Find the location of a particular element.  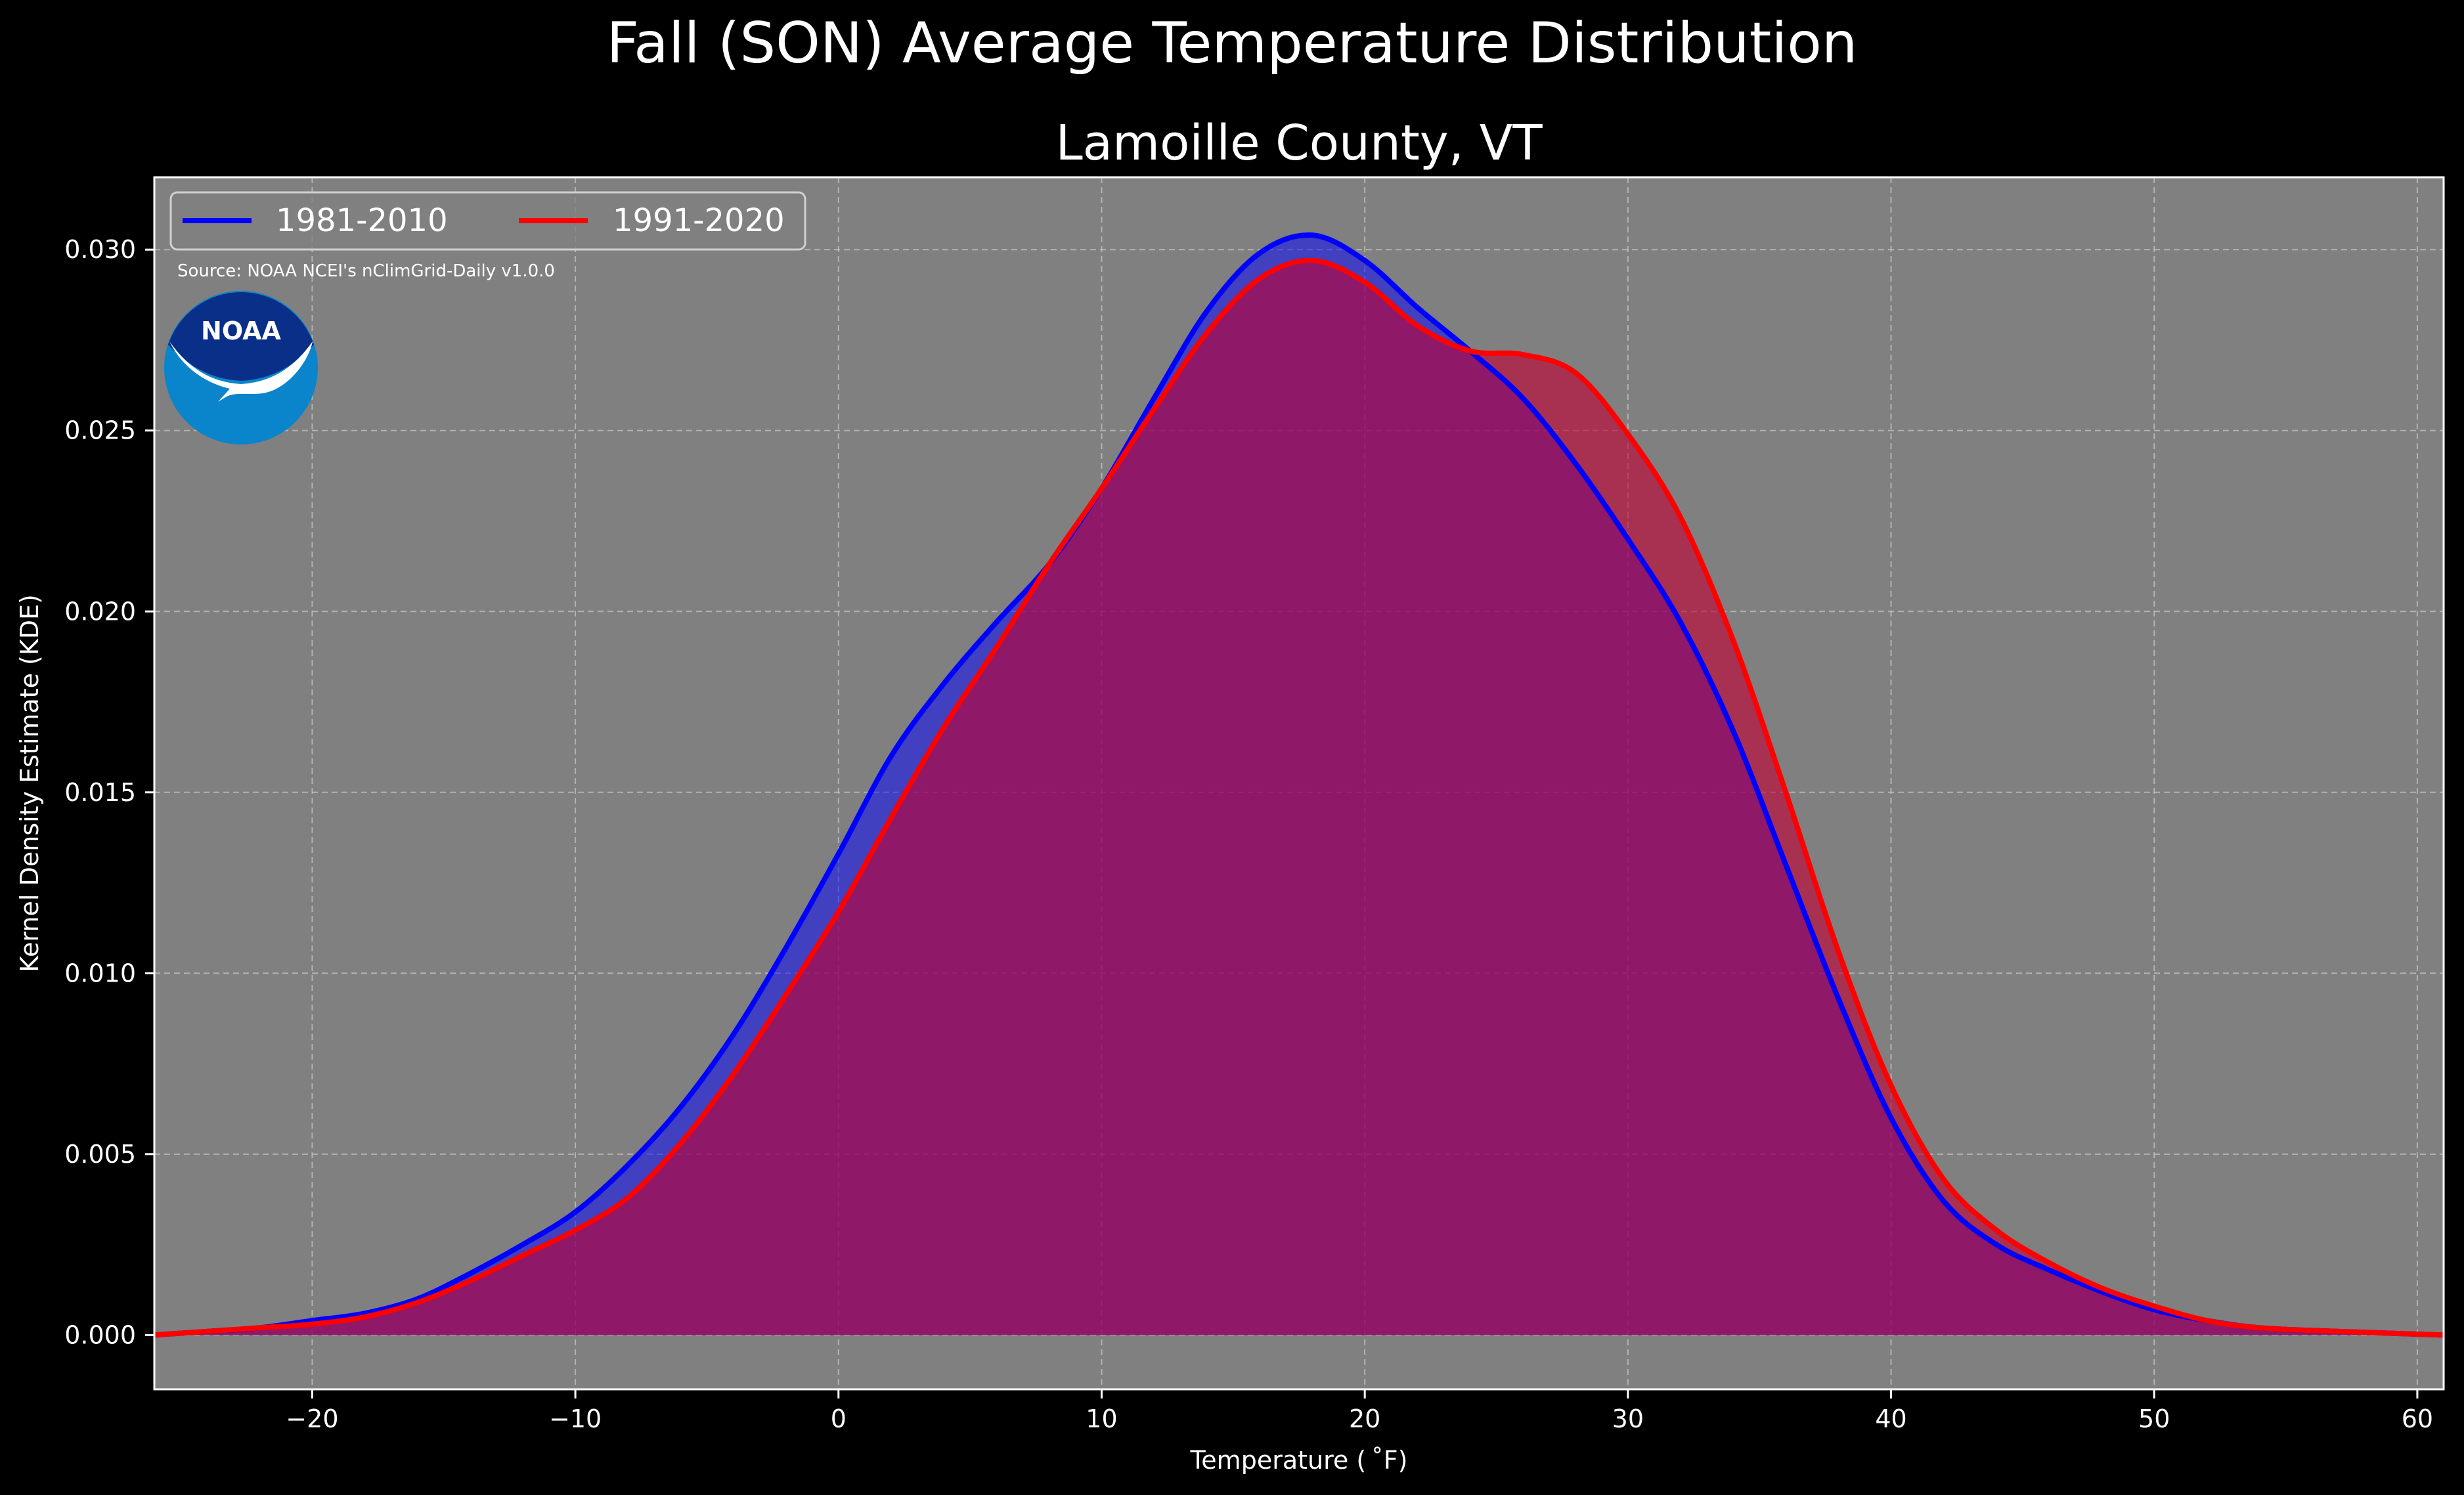

y-tick-label: 0.025 is located at coordinates (100, 430).